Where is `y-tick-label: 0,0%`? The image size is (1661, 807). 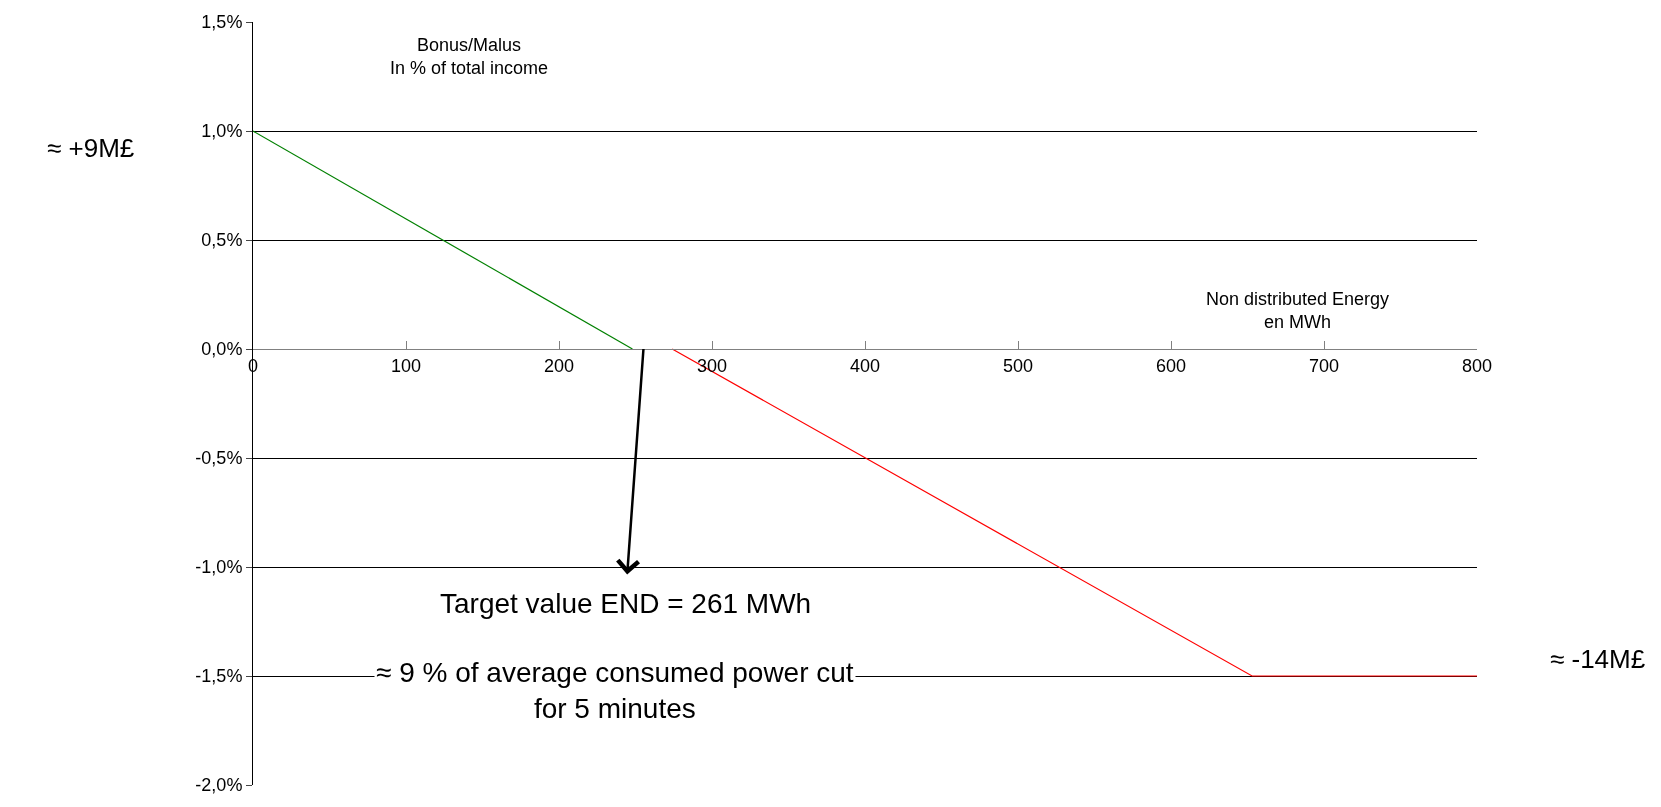 y-tick-label: 0,0% is located at coordinates (222, 349).